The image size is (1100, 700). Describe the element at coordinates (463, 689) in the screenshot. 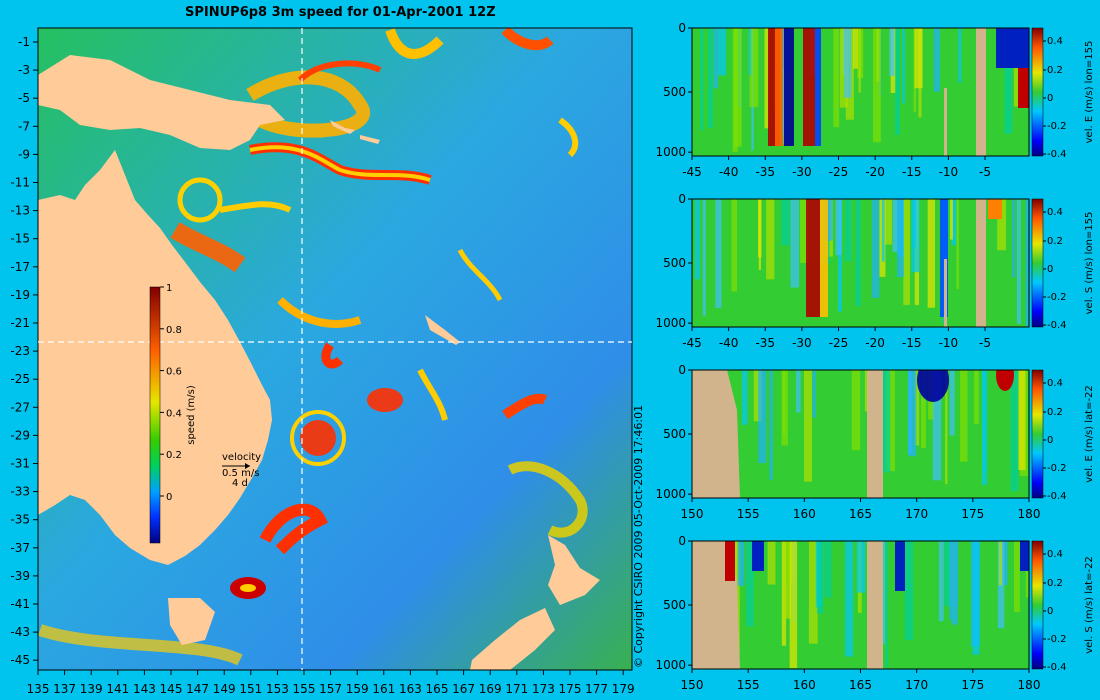

I see `lon-tick-label: 167` at that location.